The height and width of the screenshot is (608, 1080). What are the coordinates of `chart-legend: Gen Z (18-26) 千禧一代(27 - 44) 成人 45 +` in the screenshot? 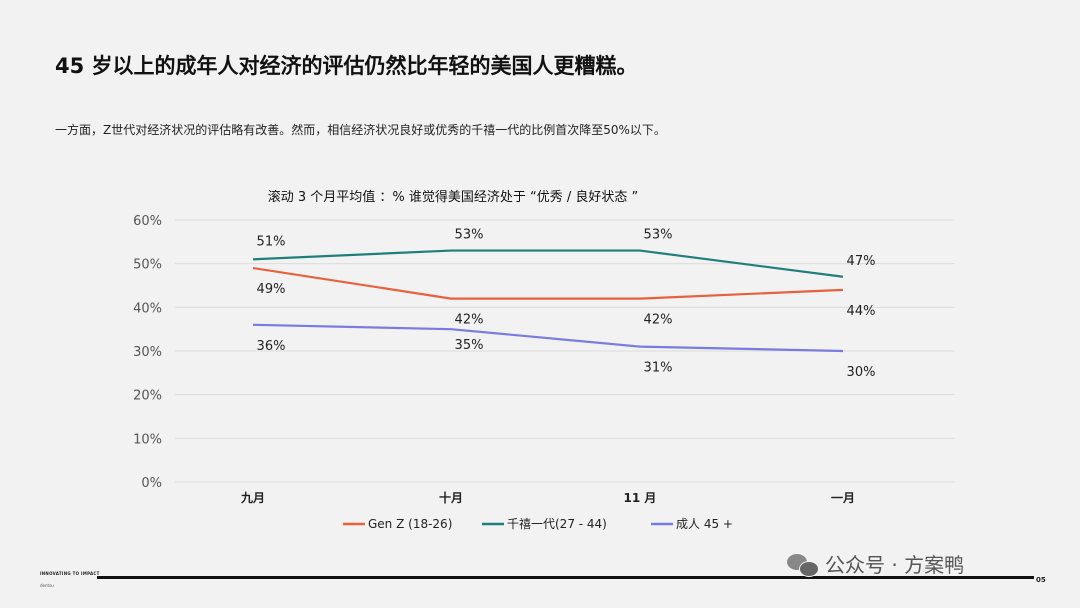 It's located at (538, 524).